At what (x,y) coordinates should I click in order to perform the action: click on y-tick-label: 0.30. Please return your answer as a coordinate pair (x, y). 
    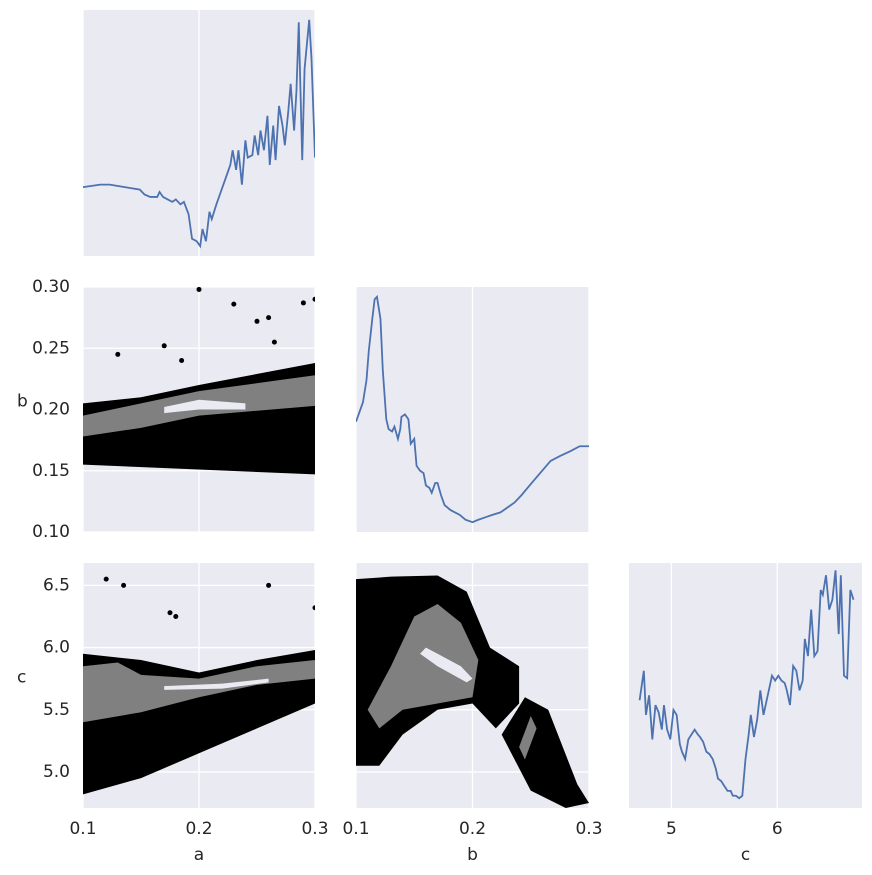
    Looking at the image, I should click on (51, 287).